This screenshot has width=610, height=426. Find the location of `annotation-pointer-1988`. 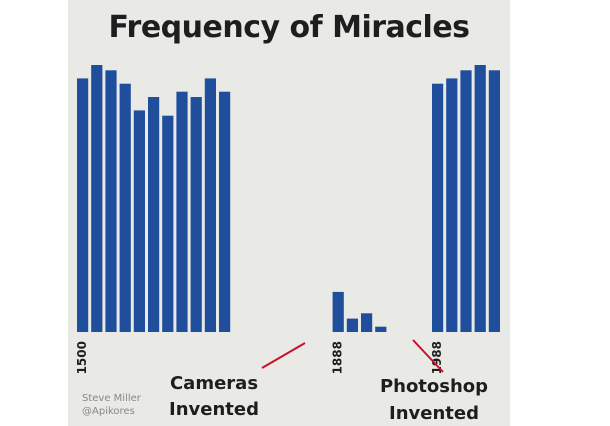

annotation-pointer-1988 is located at coordinates (428, 356).